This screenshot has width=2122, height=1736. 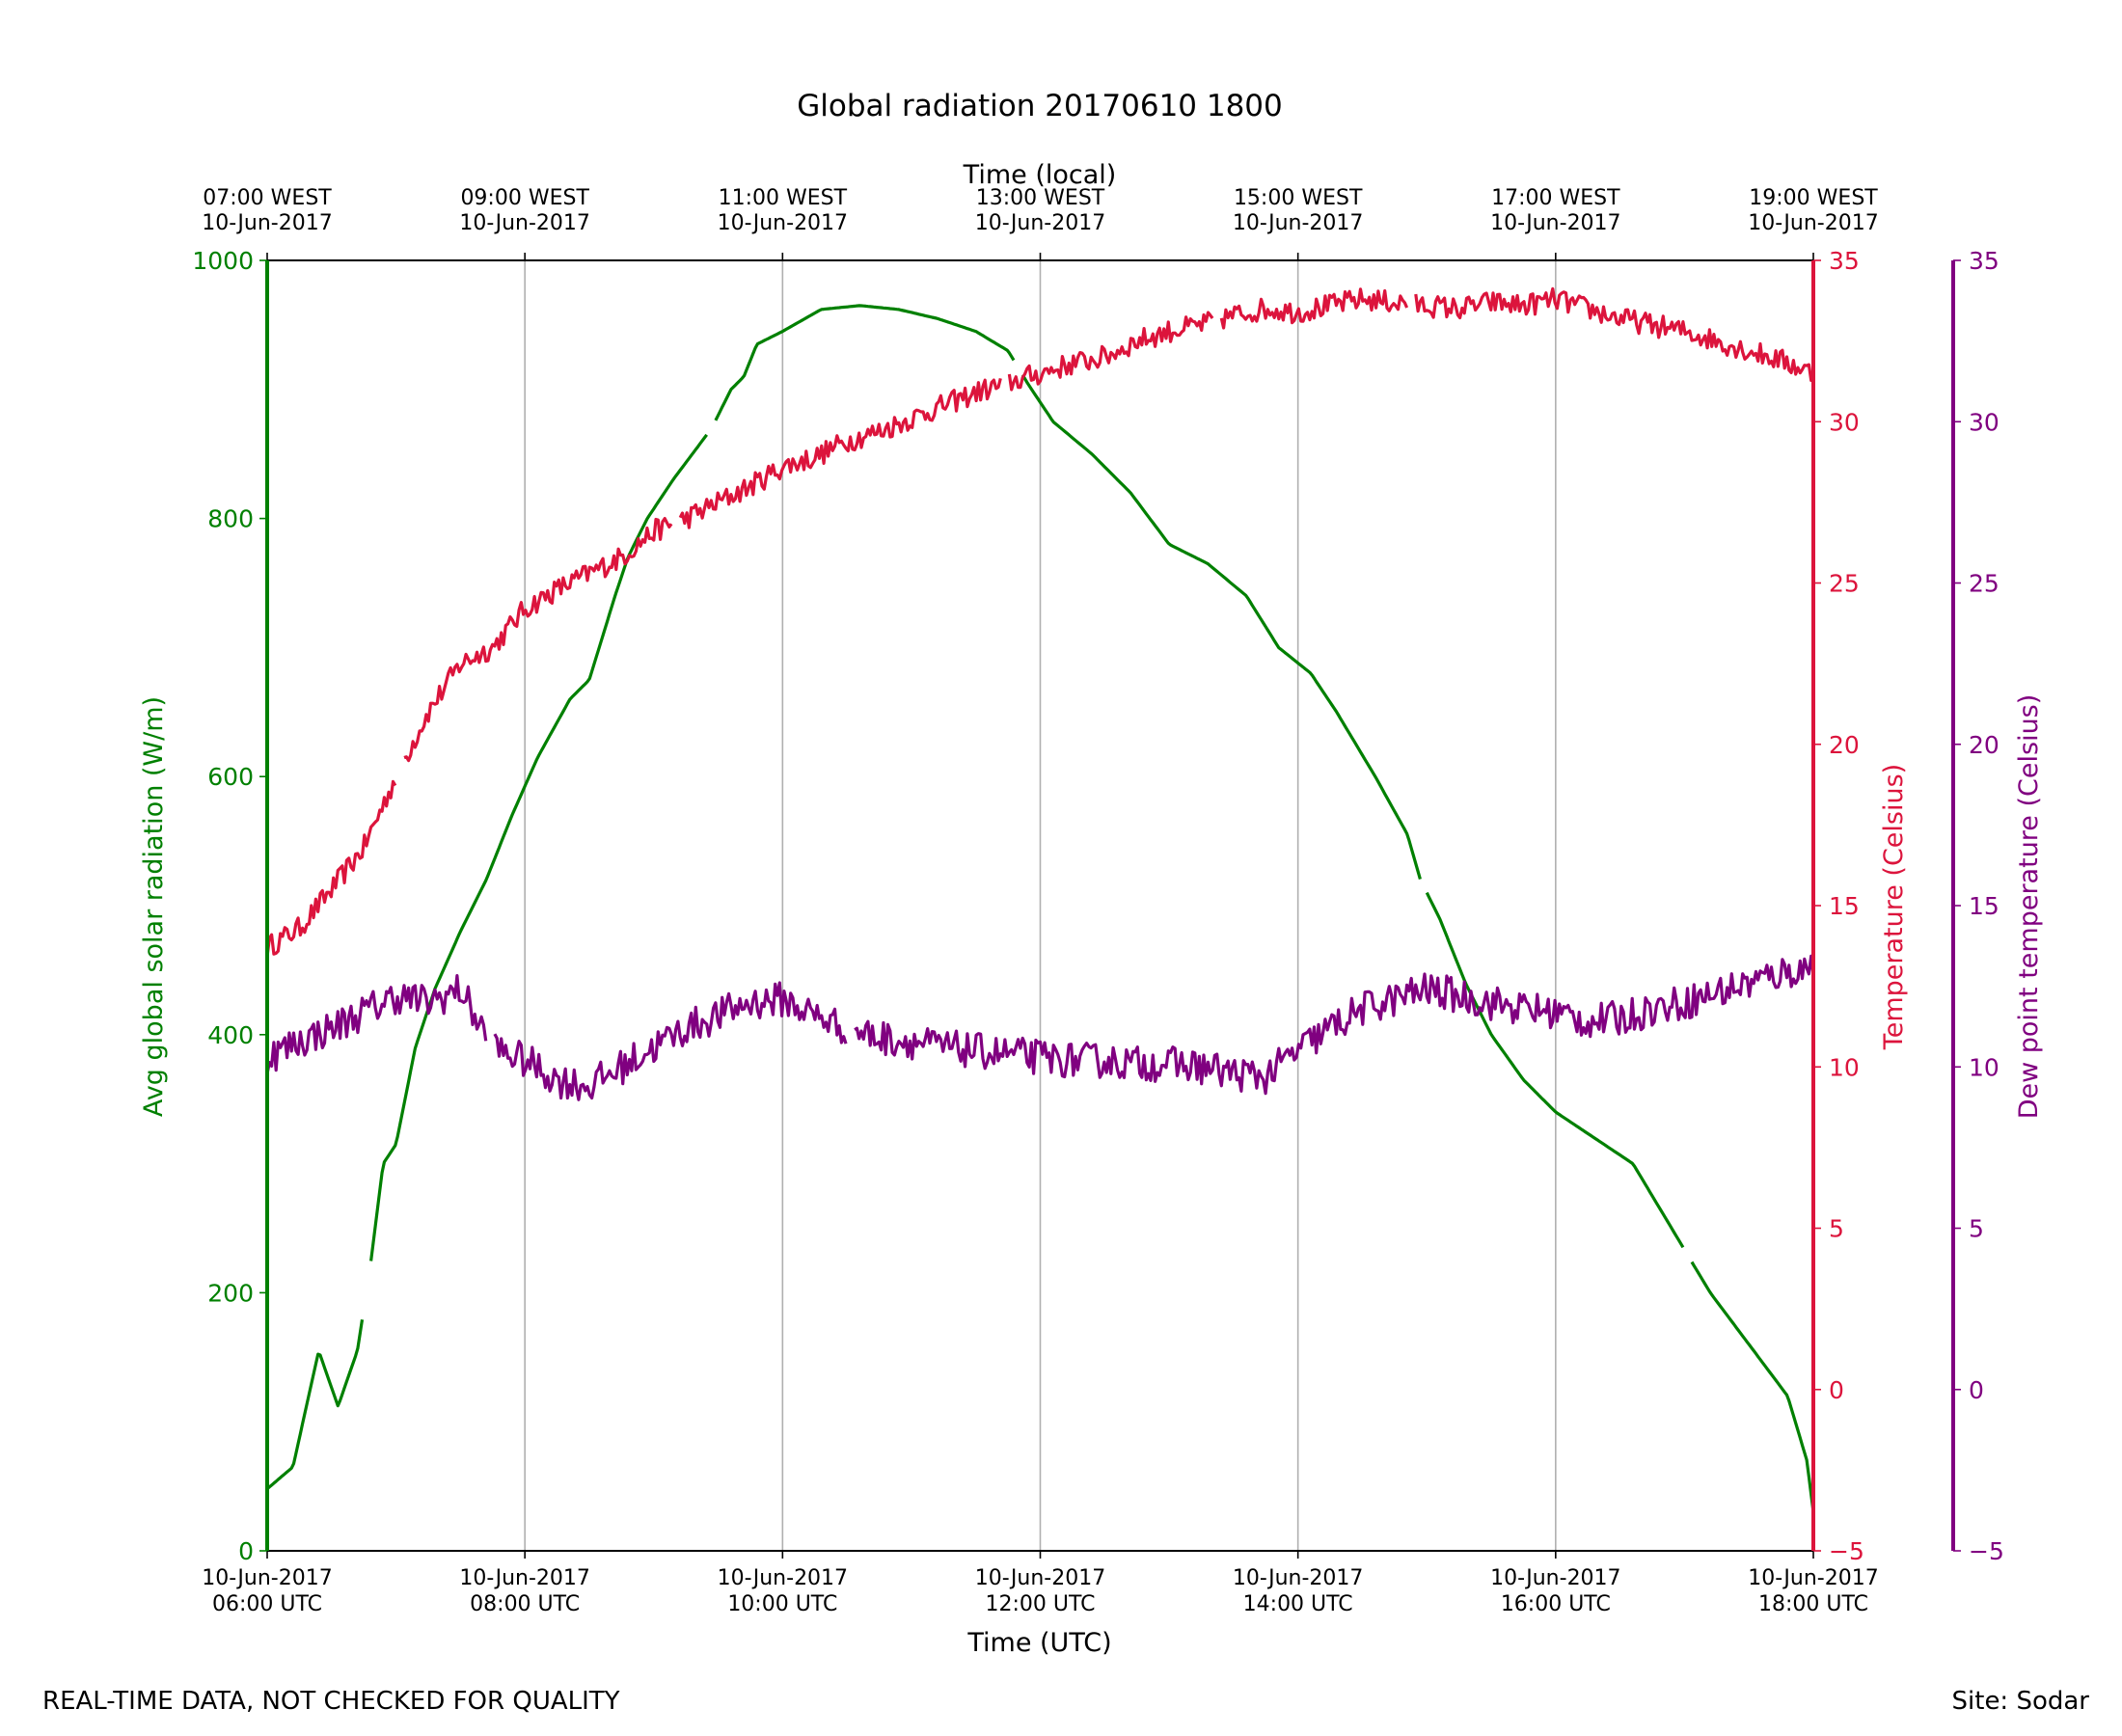 I want to click on x2-tick-time: 11:00 WEST, so click(x=784, y=198).